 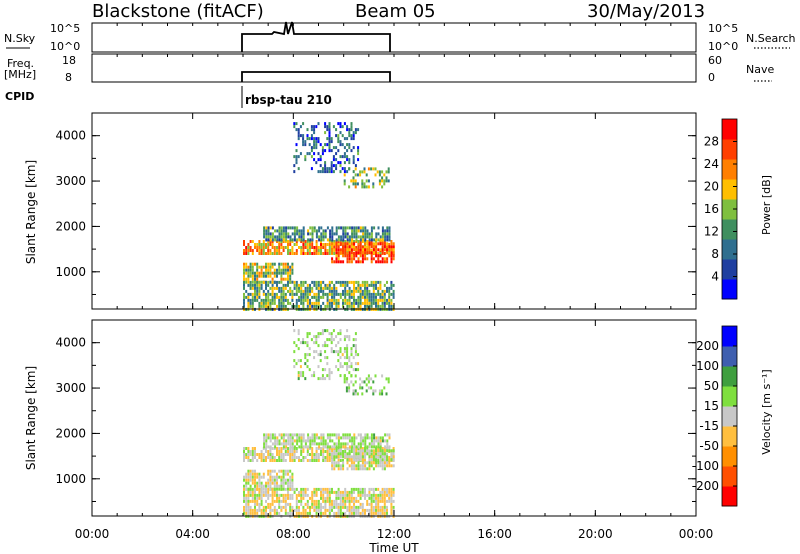 What do you see at coordinates (729, 496) in the screenshot?
I see `colorbar-segment` at bounding box center [729, 496].